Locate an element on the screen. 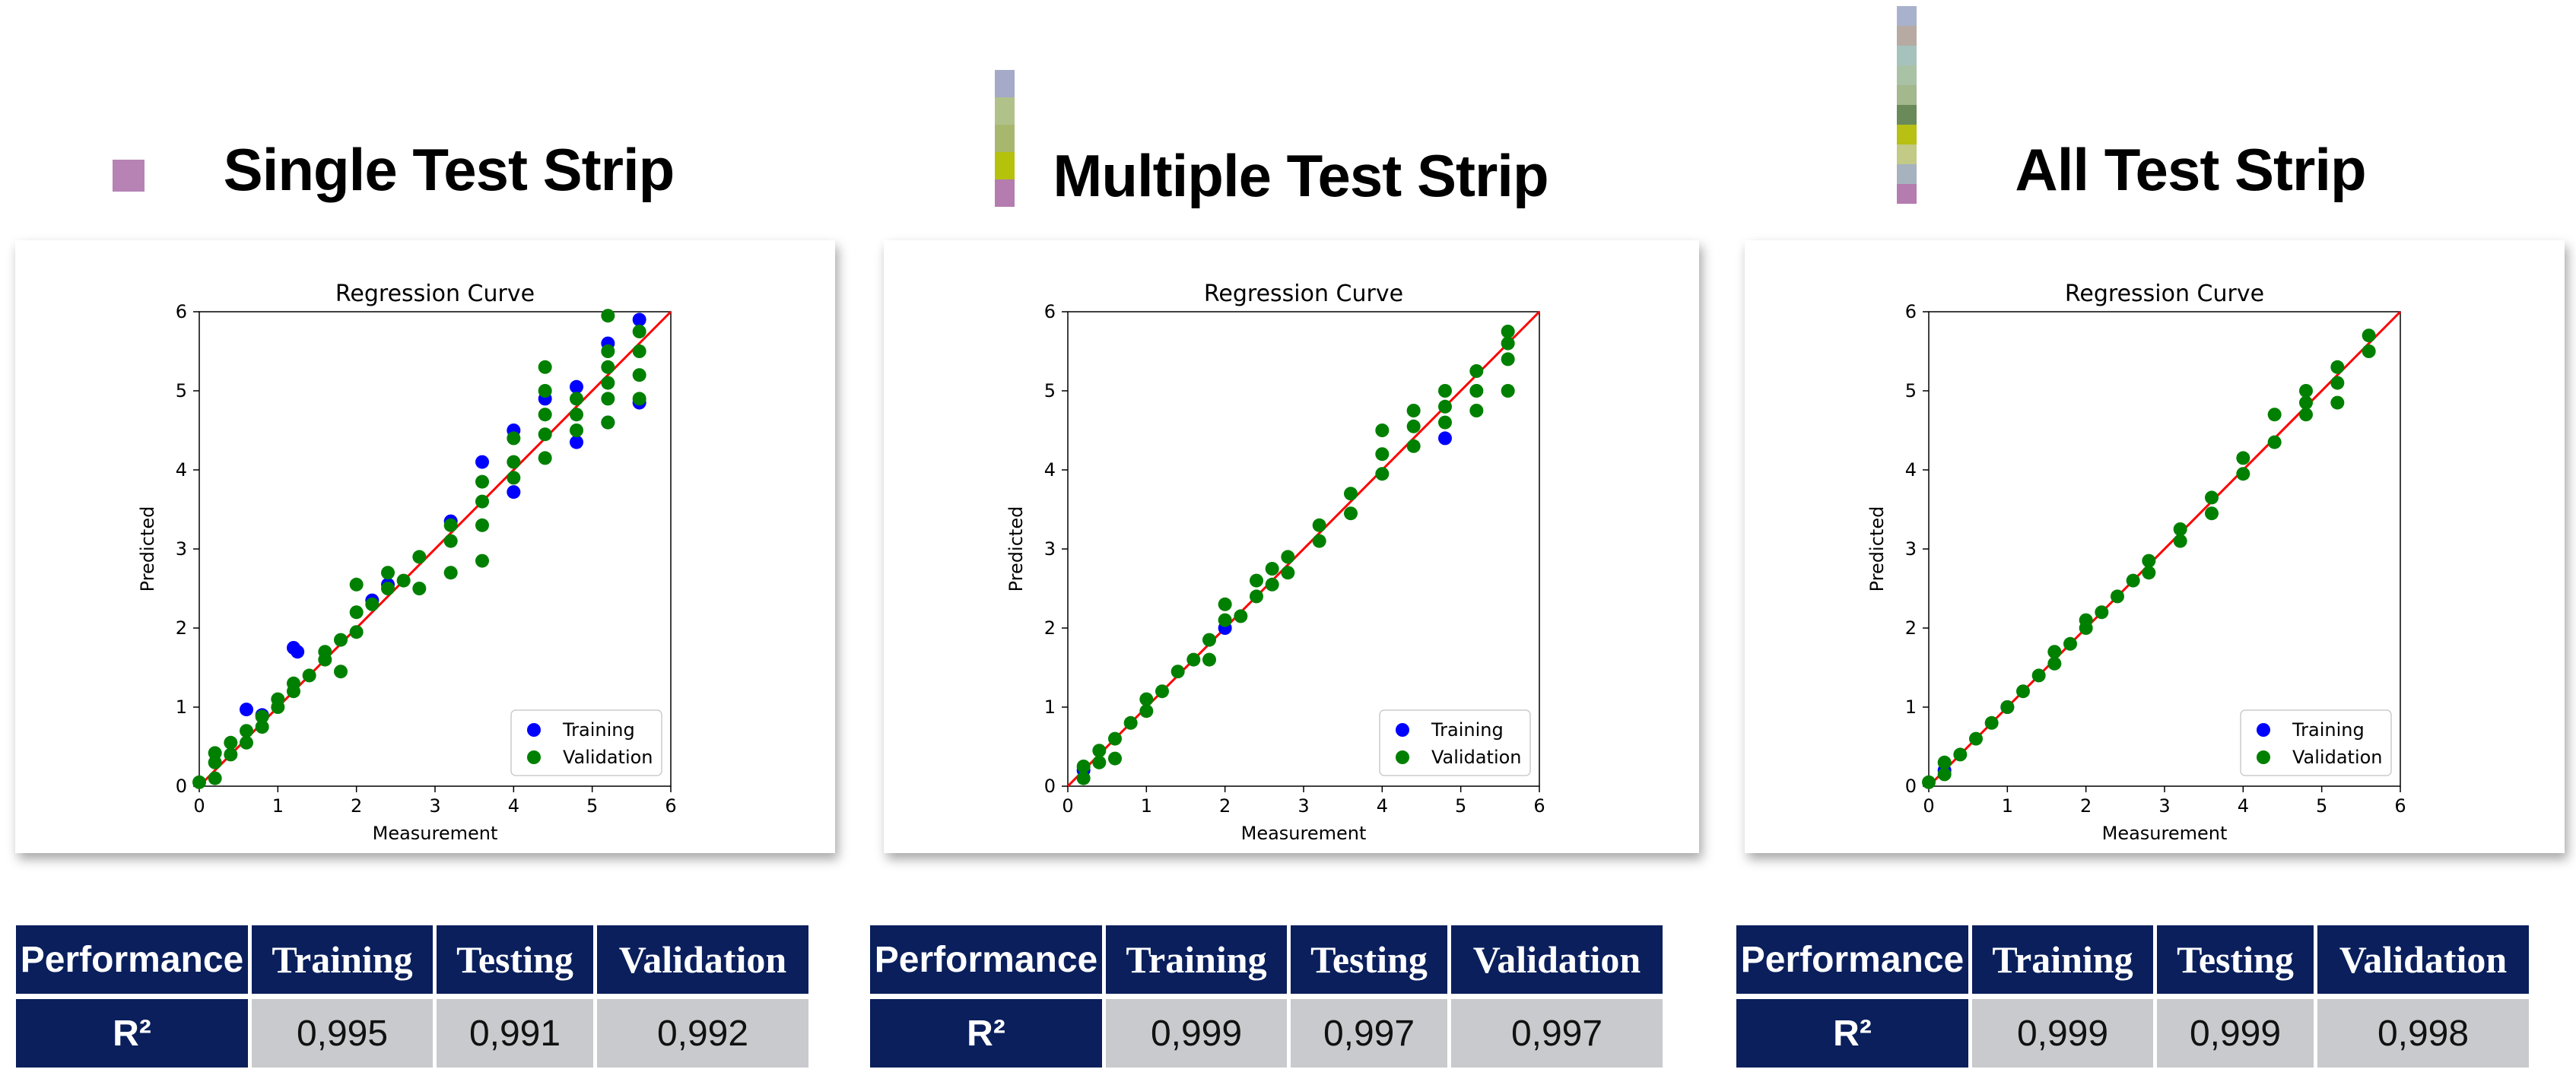 The image size is (2576, 1085). x-tick-label: 6 is located at coordinates (670, 806).